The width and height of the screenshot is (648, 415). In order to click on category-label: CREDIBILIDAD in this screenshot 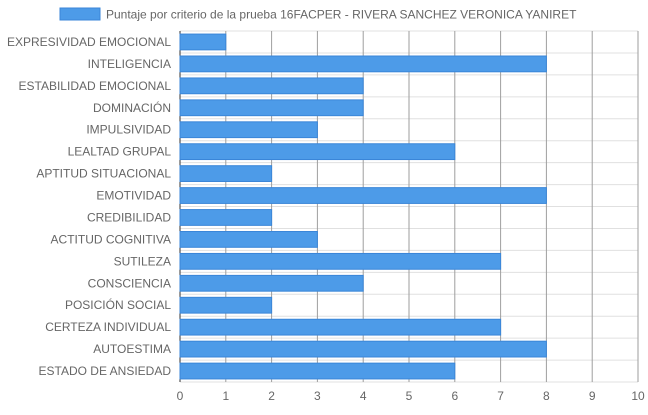, I will do `click(129, 217)`.